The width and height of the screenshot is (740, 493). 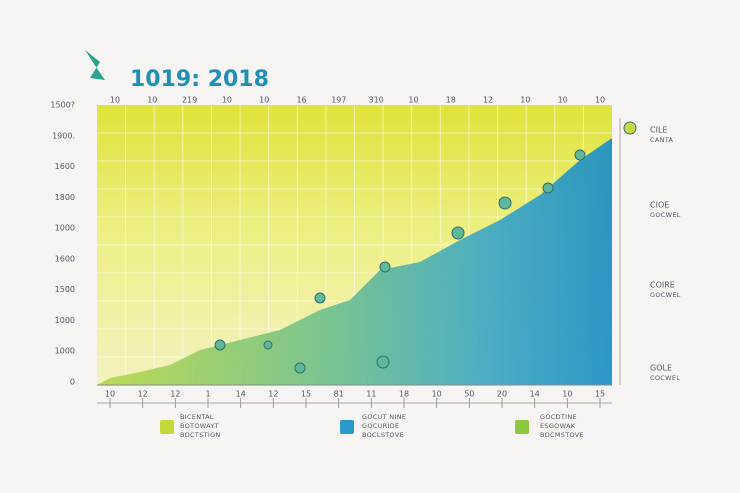 I want to click on x-label: 11, so click(x=371, y=394).